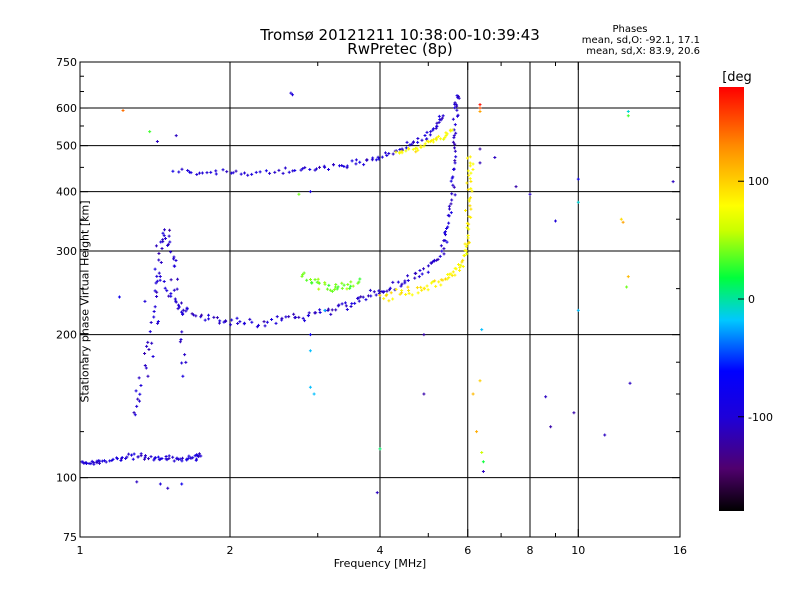 This screenshot has width=800, height=600. What do you see at coordinates (66, 146) in the screenshot?
I see `y-tick-label: 500` at bounding box center [66, 146].